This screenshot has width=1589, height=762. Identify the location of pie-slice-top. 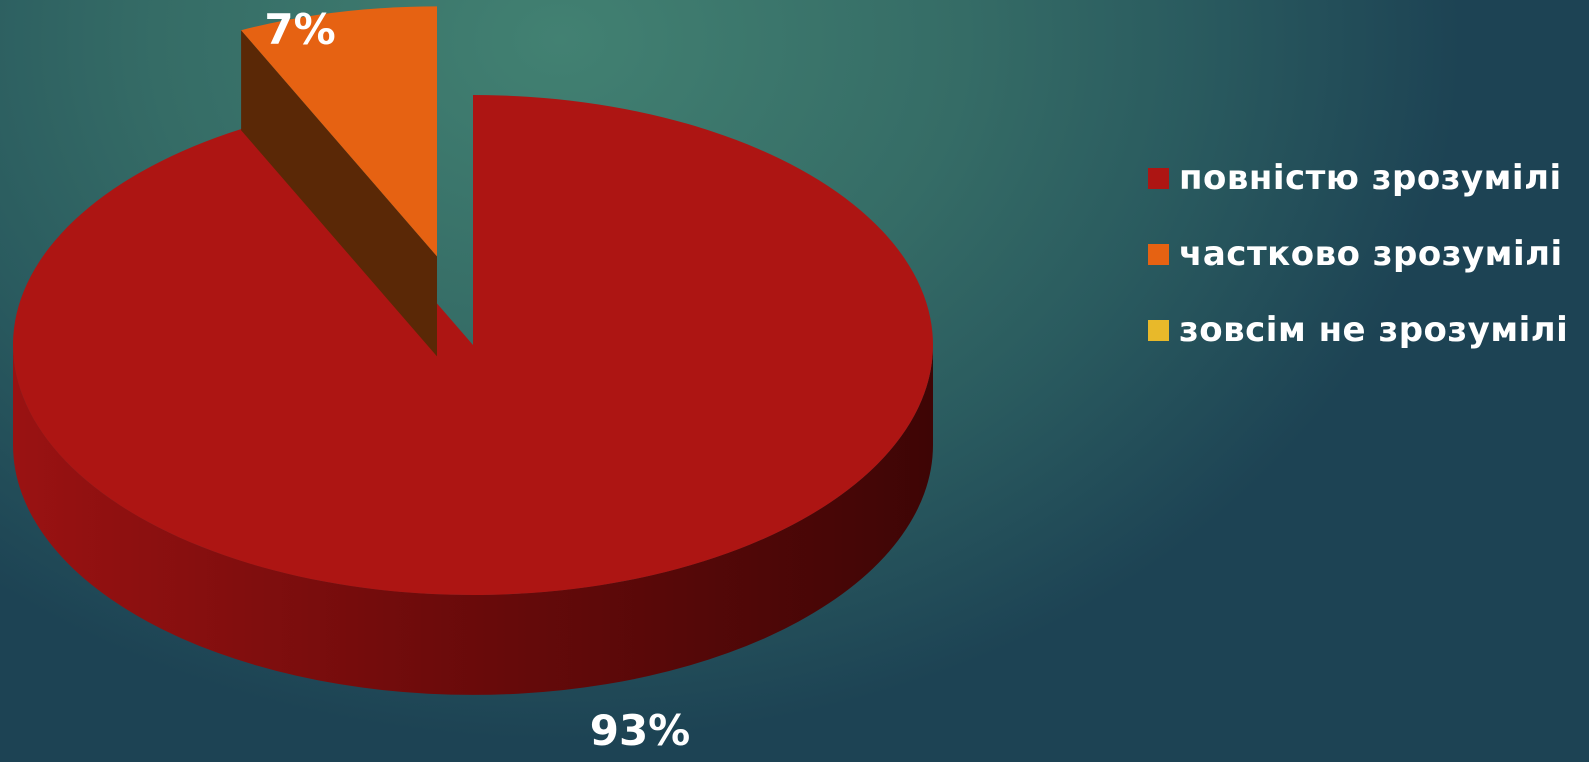
(339, 131).